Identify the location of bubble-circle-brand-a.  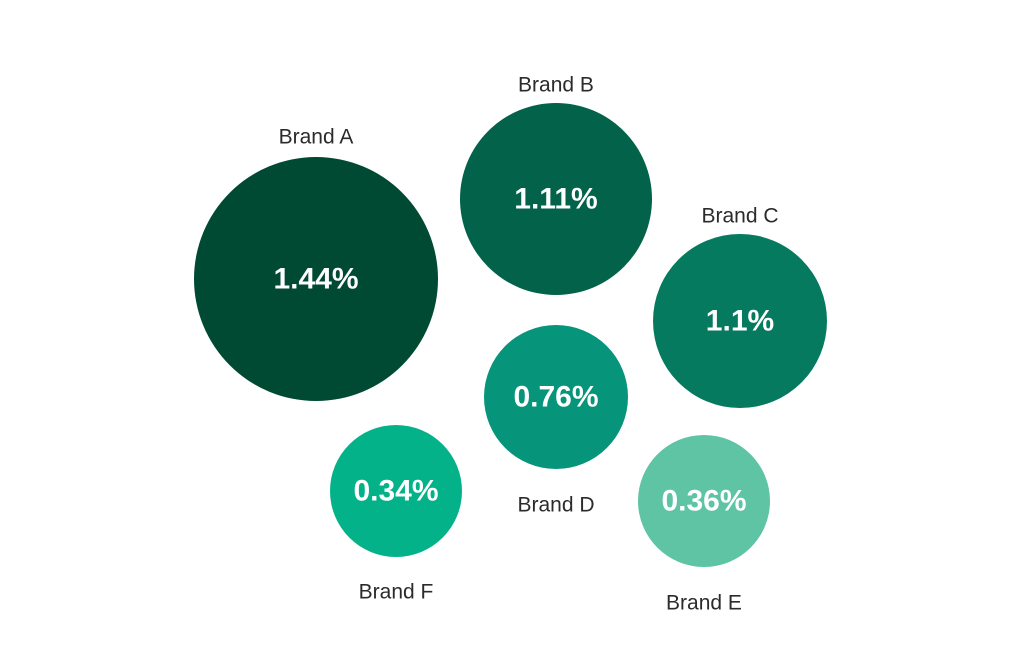
(316, 279).